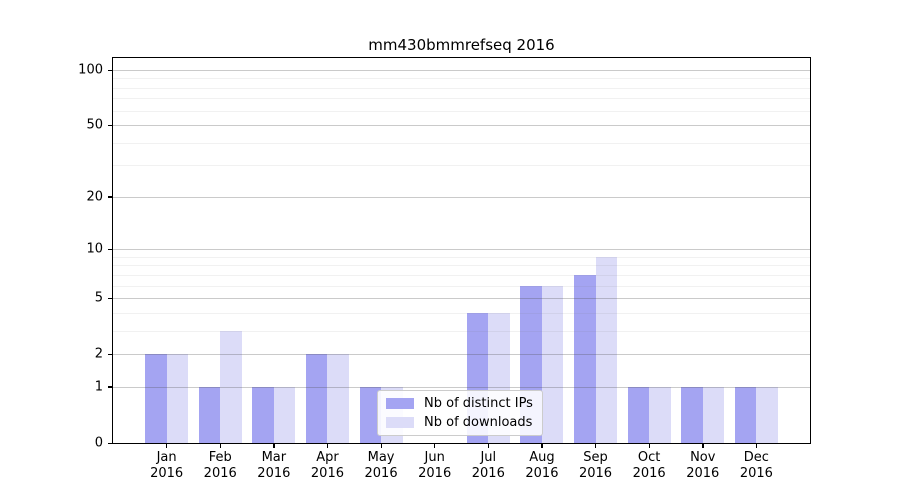  What do you see at coordinates (703, 465) in the screenshot?
I see `x-tick-label-nov: Nov 2016` at bounding box center [703, 465].